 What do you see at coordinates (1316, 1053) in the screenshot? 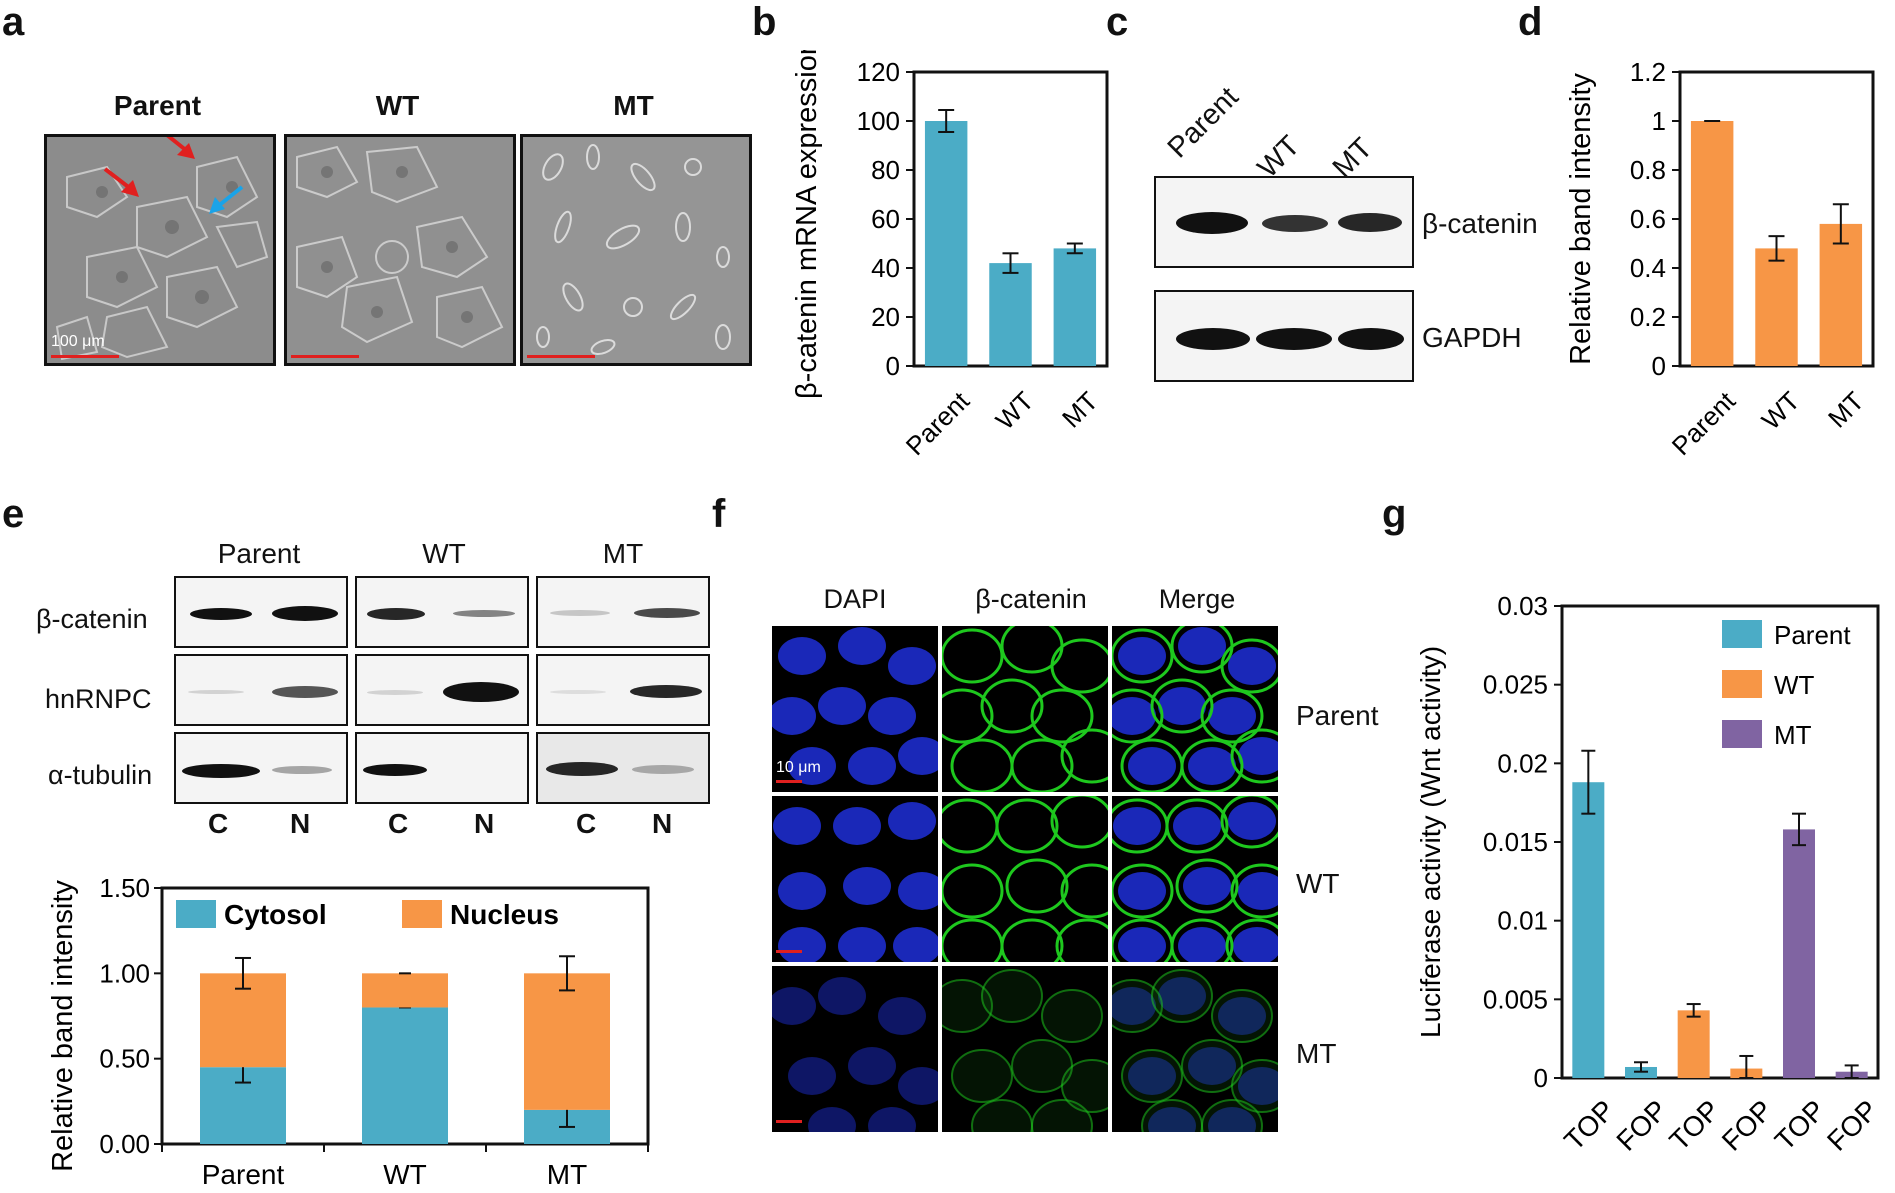
I see `confocal-row-mt: MT` at bounding box center [1316, 1053].